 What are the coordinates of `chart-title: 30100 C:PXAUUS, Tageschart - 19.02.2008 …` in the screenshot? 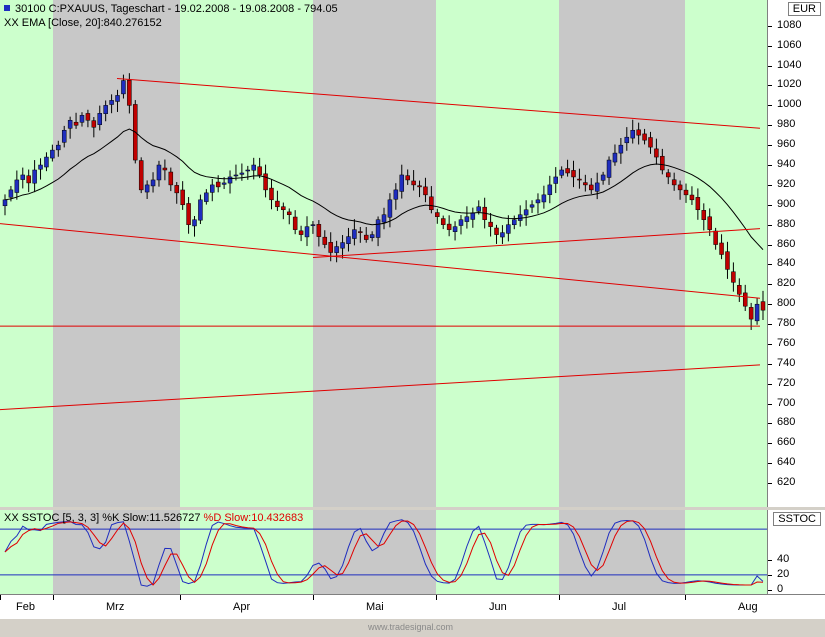 It's located at (171, 9).